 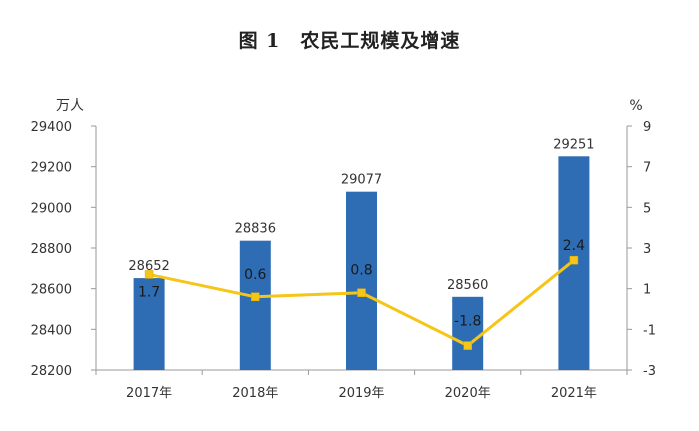 What do you see at coordinates (149, 393) in the screenshot?
I see `x-axis-category-label: 2017年` at bounding box center [149, 393].